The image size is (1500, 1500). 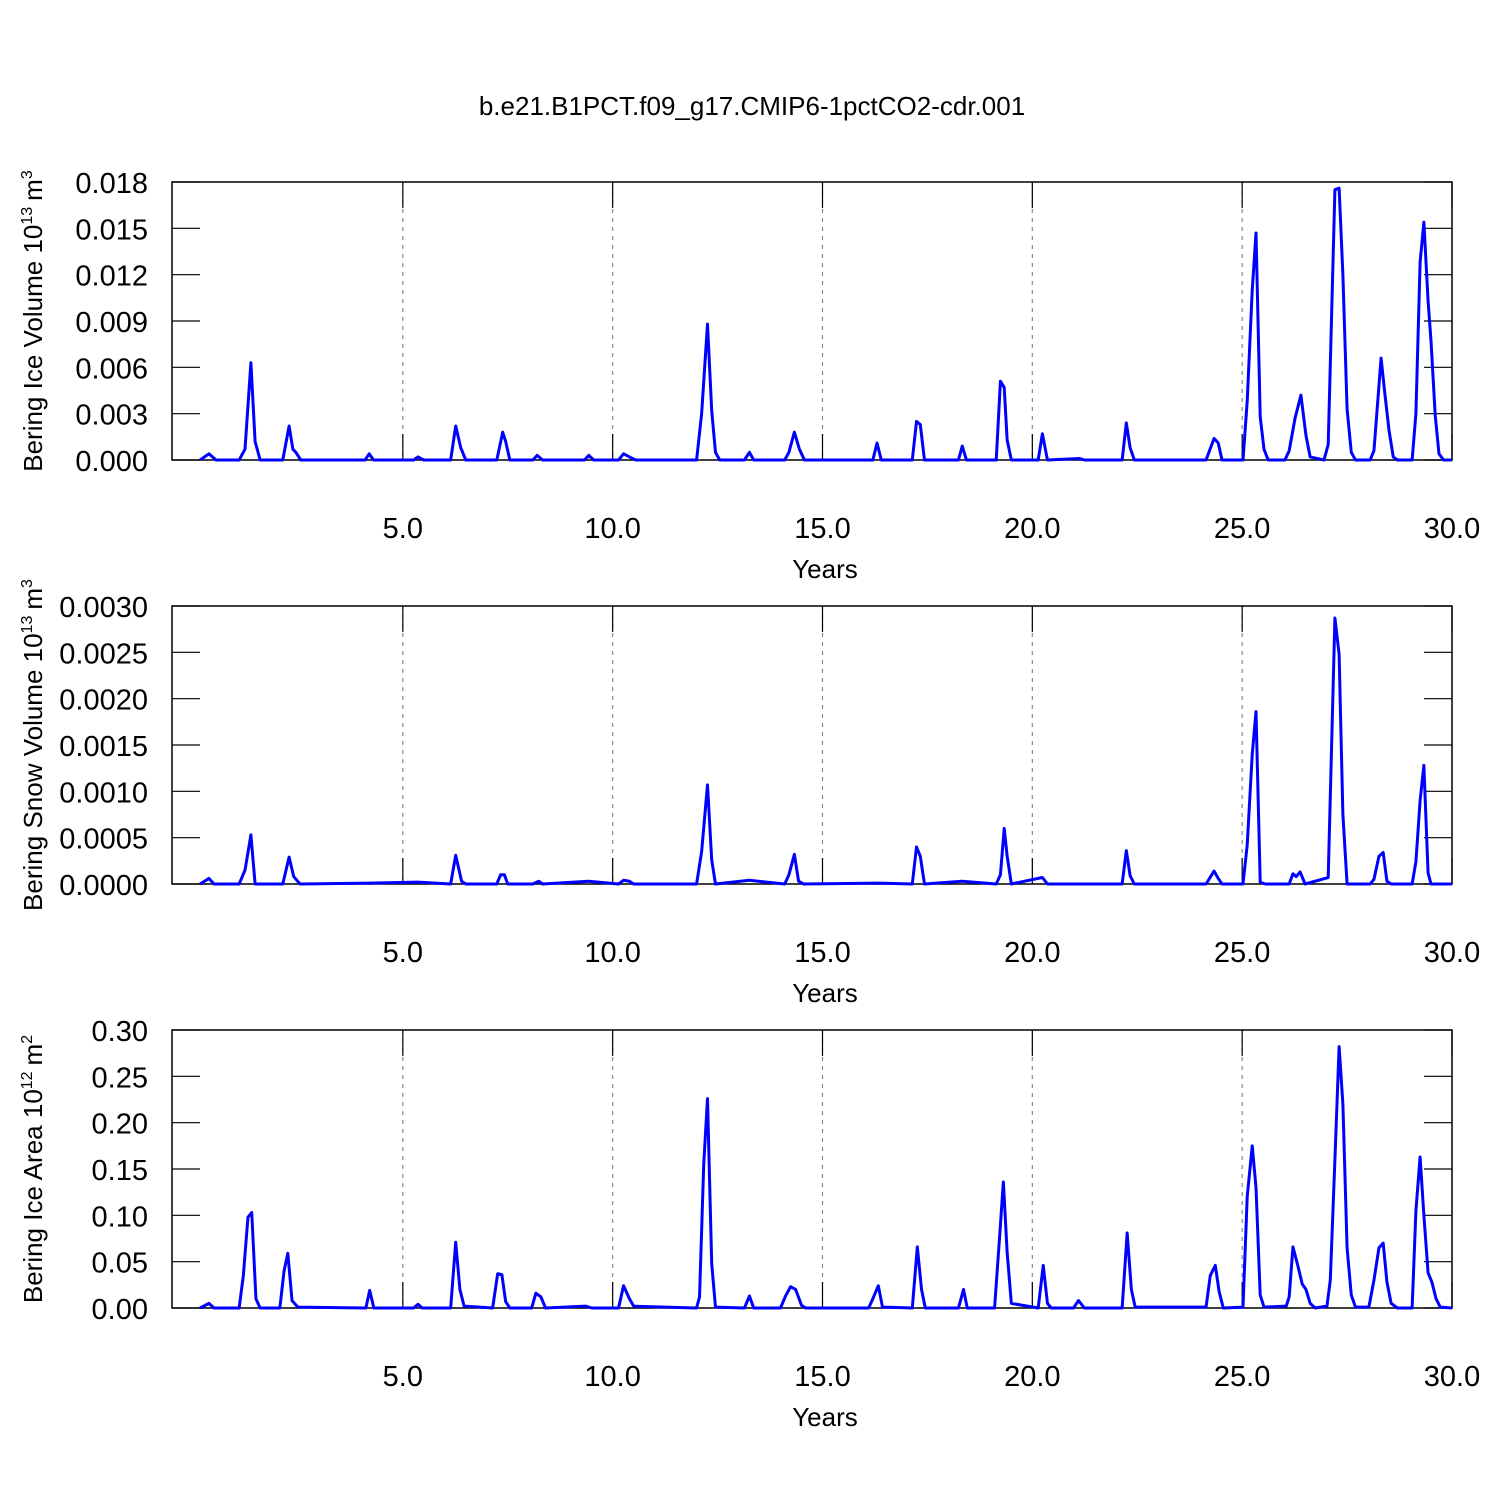 I want to click on y-axis-label-text: Bering Snow Volume 10, so click(x=33, y=772).